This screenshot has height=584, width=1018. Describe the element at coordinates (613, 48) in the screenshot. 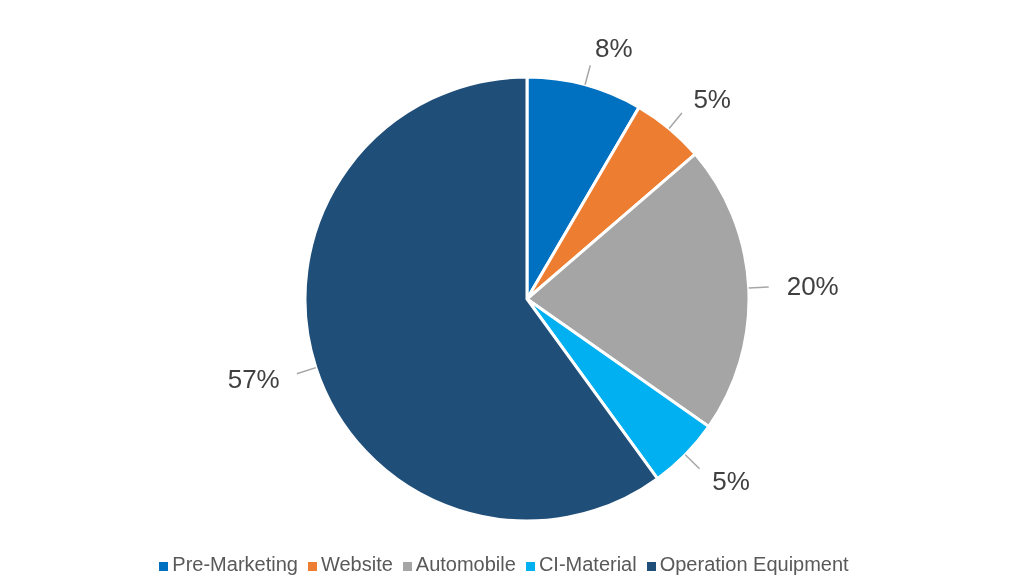

I see `data-label: 8%` at that location.